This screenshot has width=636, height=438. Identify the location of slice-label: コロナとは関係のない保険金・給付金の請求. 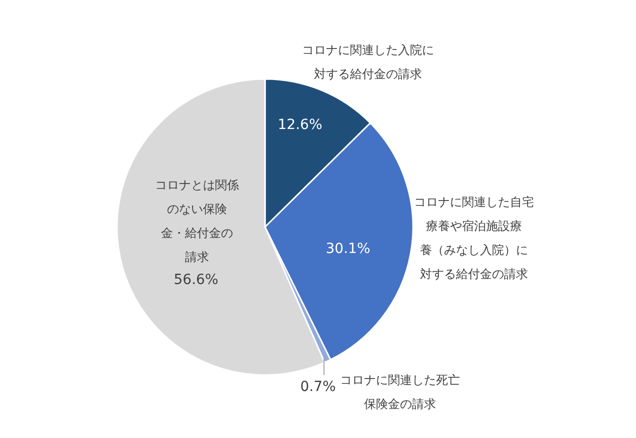
(197, 221).